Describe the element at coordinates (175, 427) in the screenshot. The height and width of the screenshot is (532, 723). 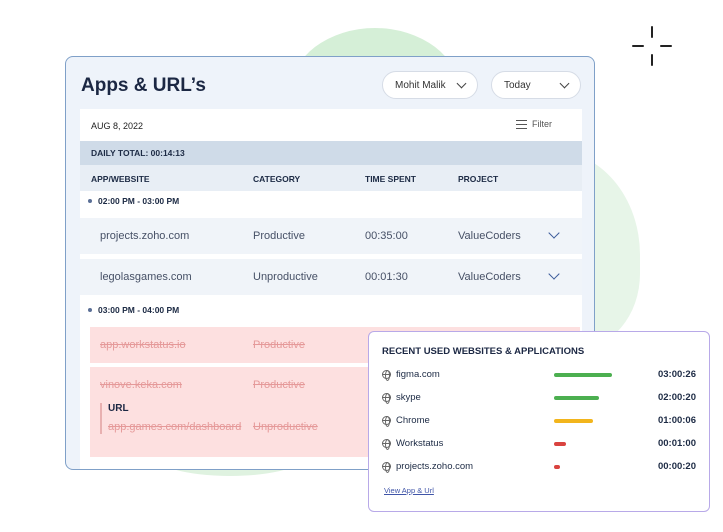
I see `url-value: app.games.com/dashboard` at that location.